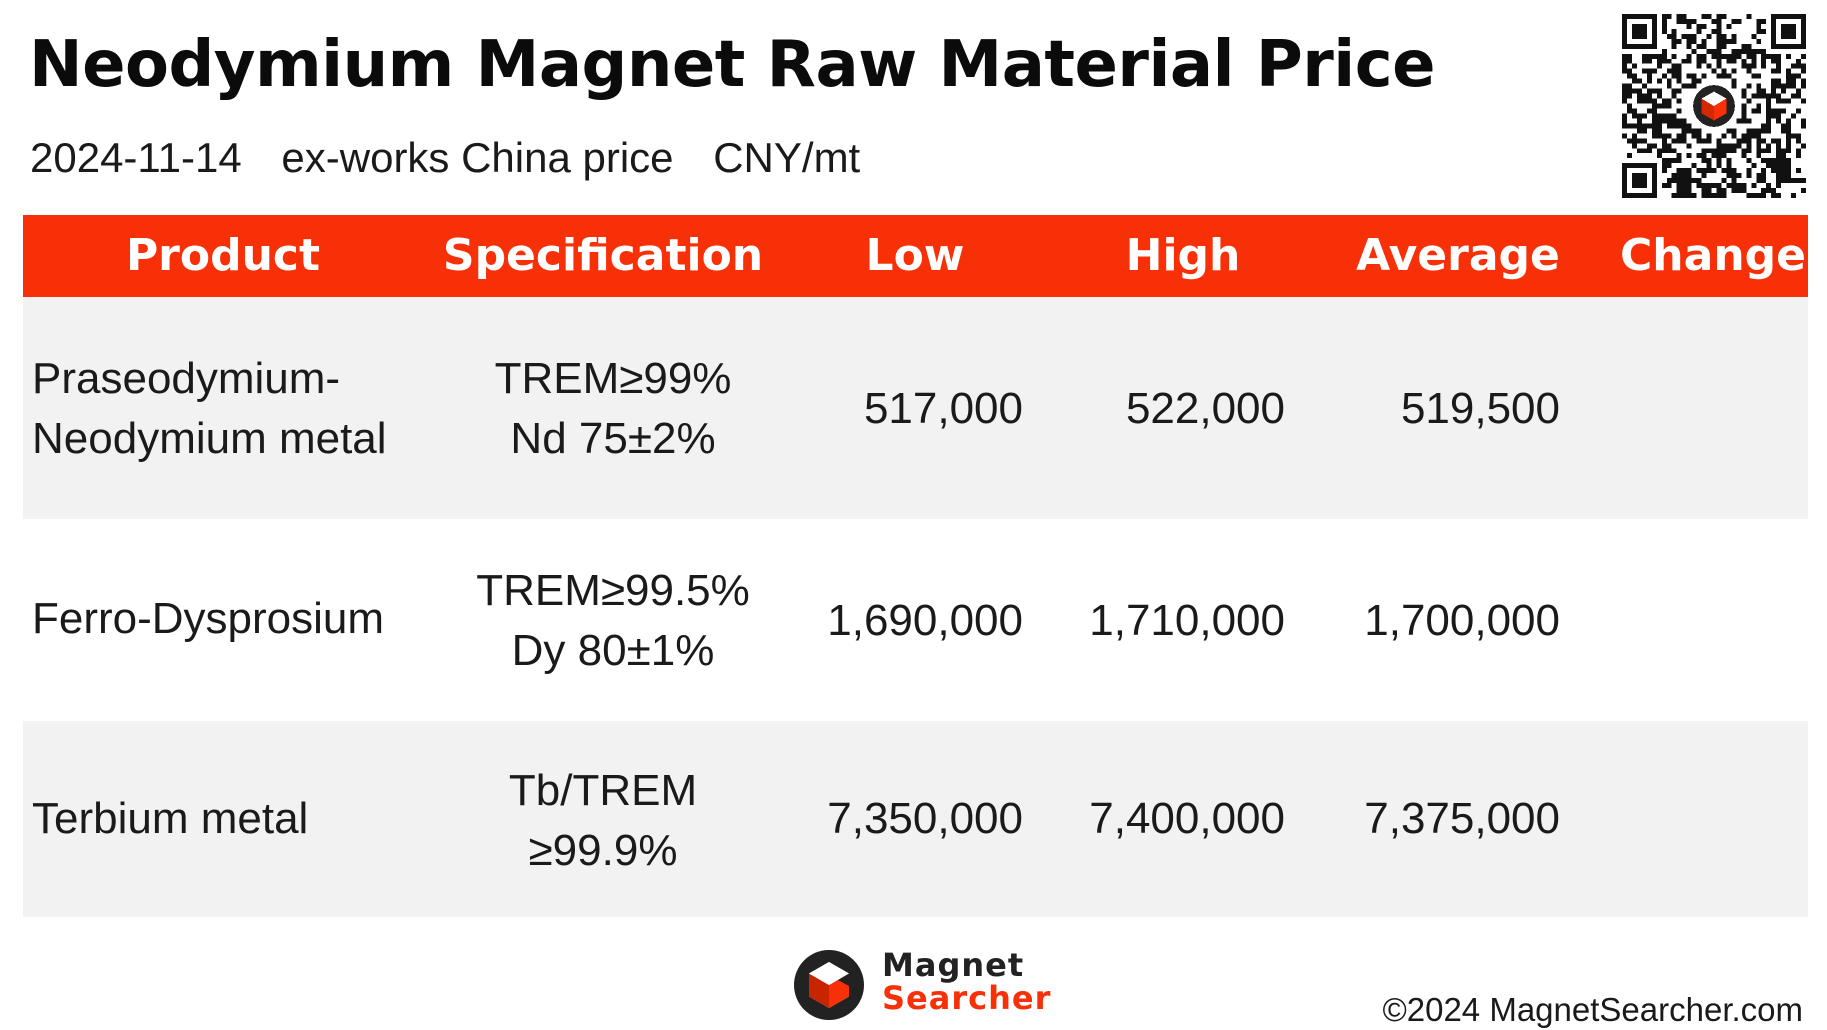 This screenshot has height=1030, width=1827. I want to click on column-header-specification: Specification, so click(603, 255).